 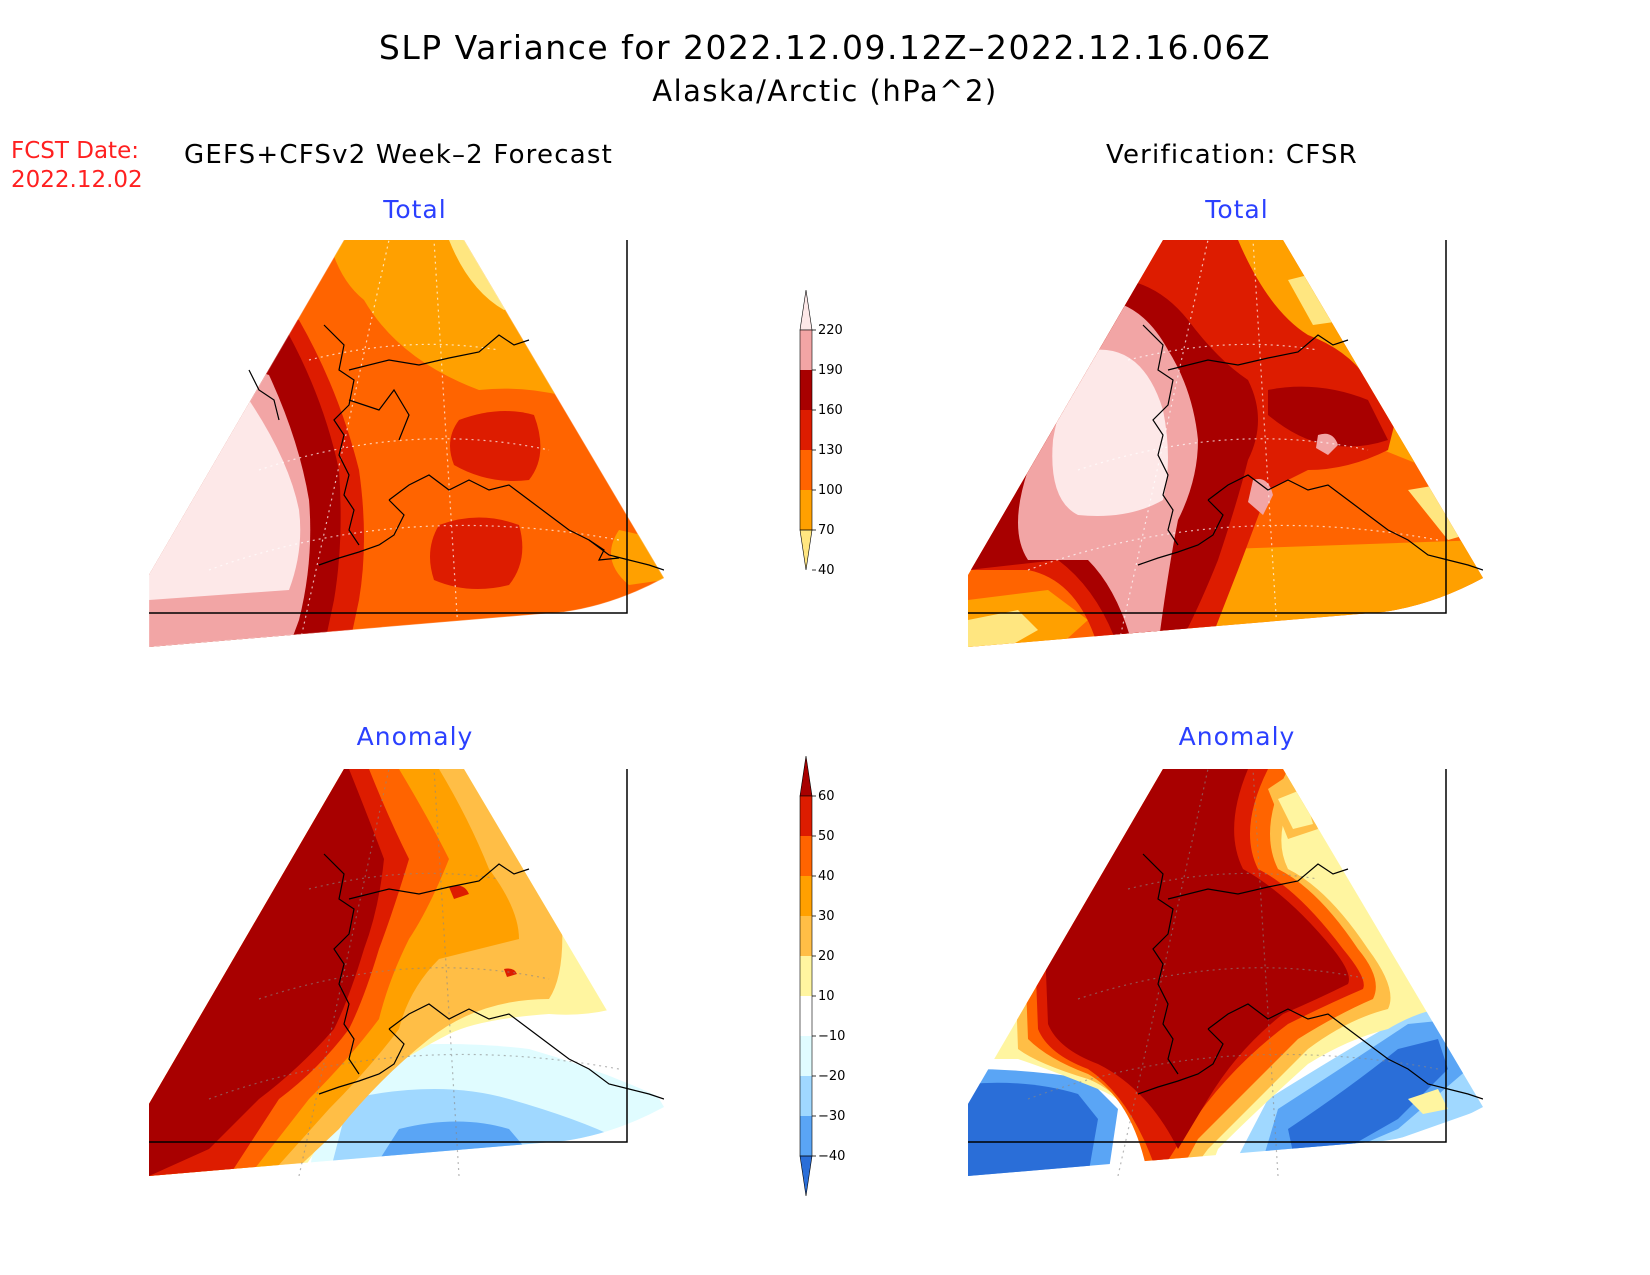 I want to click on total-colorbar-tick-label: 100, so click(x=830, y=490).